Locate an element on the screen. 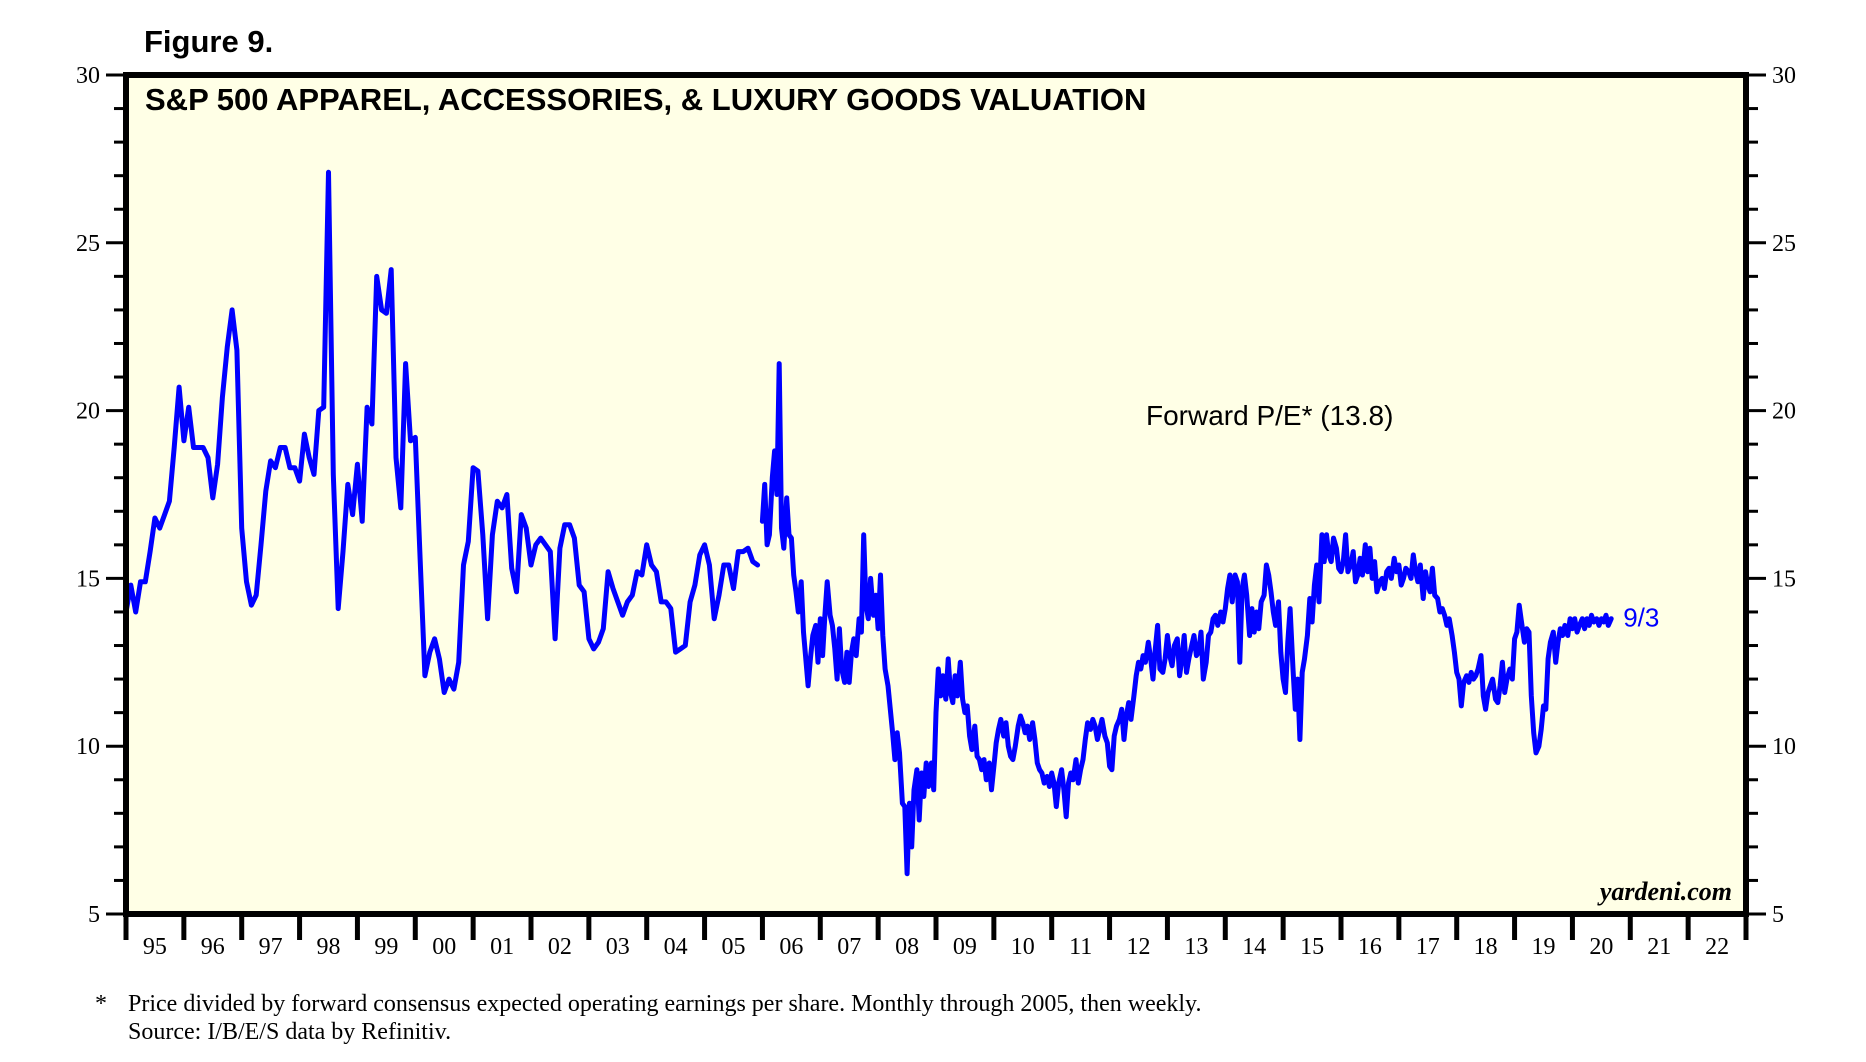  x-tick-label: 21 is located at coordinates (1659, 947).